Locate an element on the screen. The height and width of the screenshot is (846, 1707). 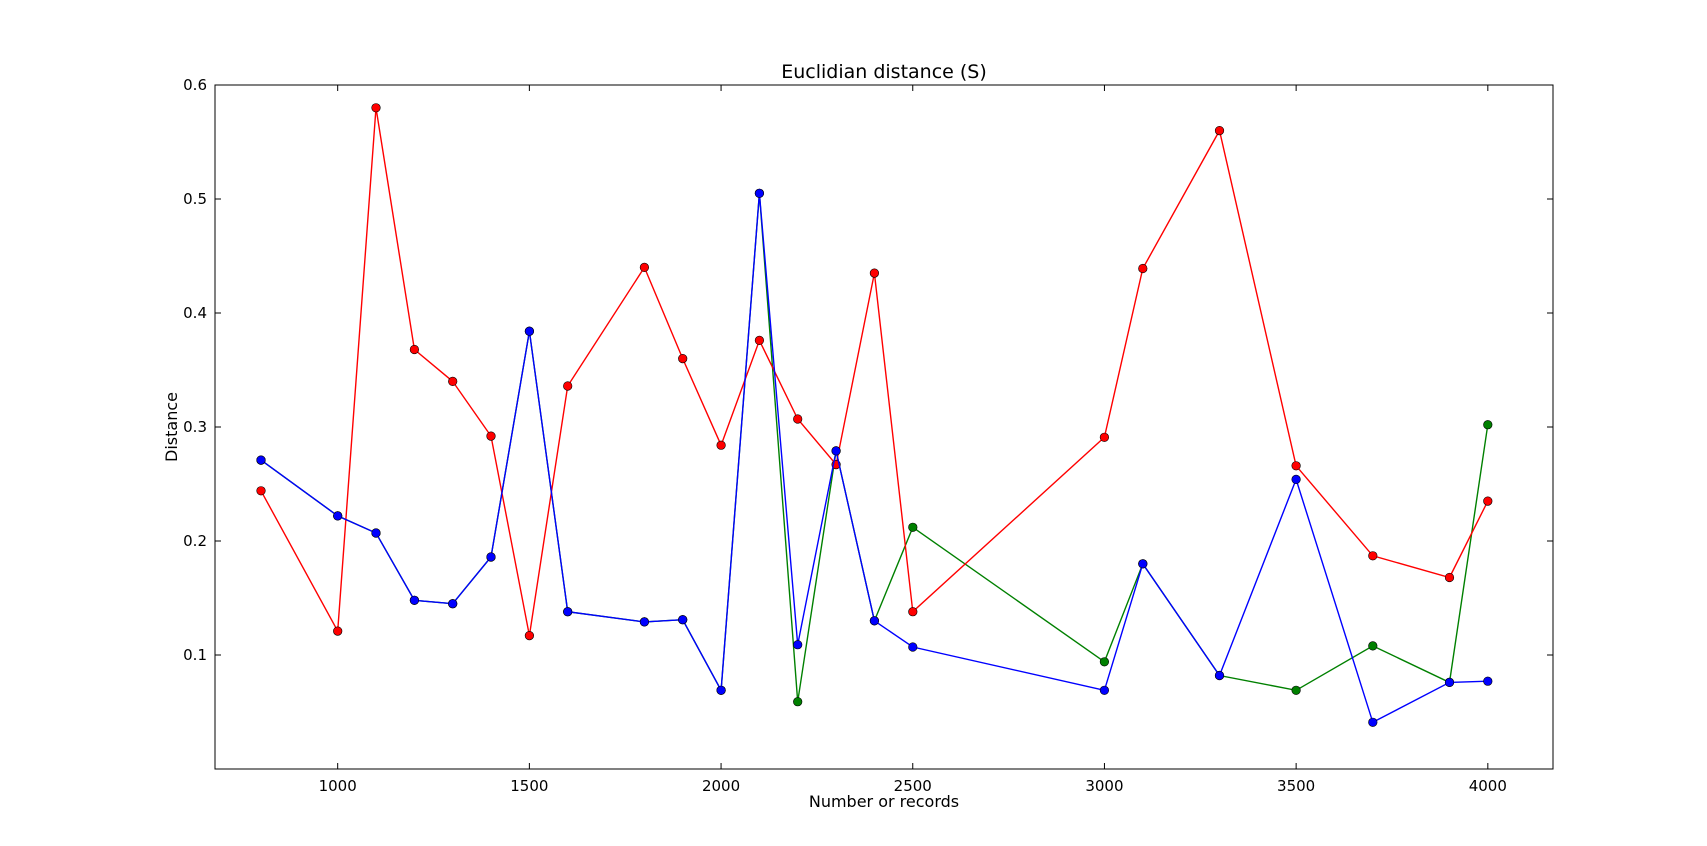
y-axis-label: Distance is located at coordinates (171, 427).